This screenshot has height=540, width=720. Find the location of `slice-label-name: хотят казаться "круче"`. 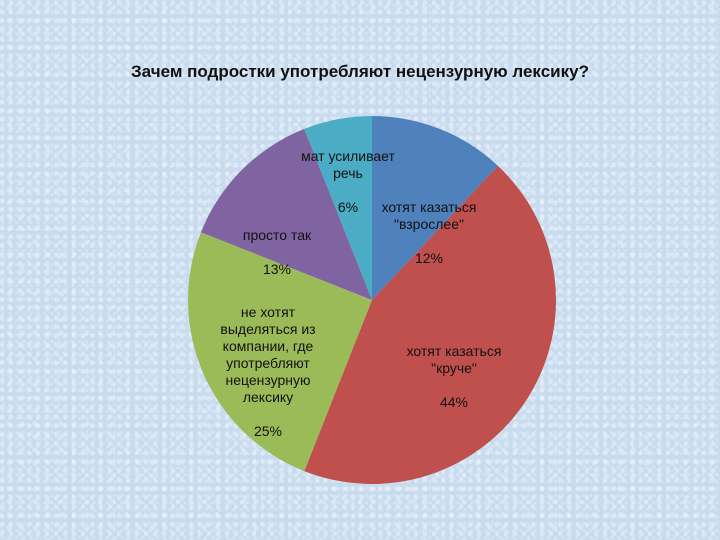

slice-label-name: хотят казаться "круче" is located at coordinates (454, 359).